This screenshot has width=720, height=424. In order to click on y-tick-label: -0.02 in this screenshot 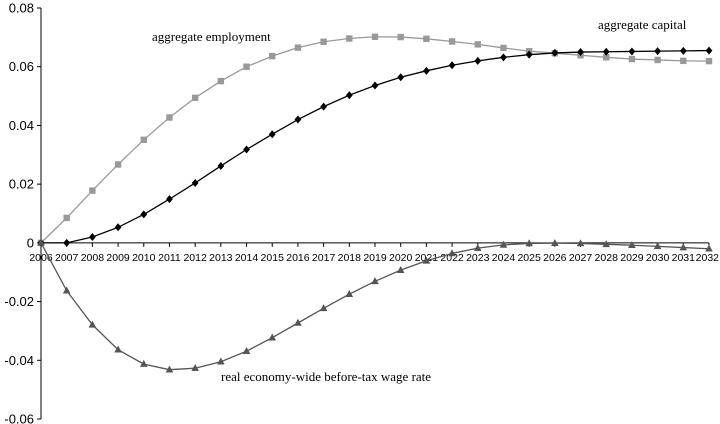, I will do `click(19, 301)`.